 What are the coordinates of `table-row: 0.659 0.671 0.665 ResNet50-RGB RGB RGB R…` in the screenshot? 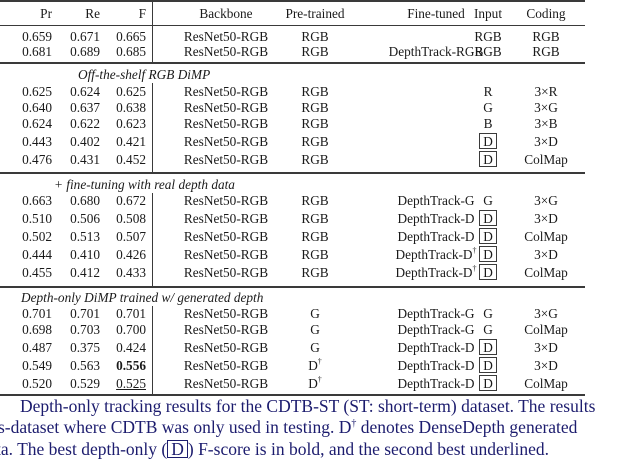 It's located at (292, 36).